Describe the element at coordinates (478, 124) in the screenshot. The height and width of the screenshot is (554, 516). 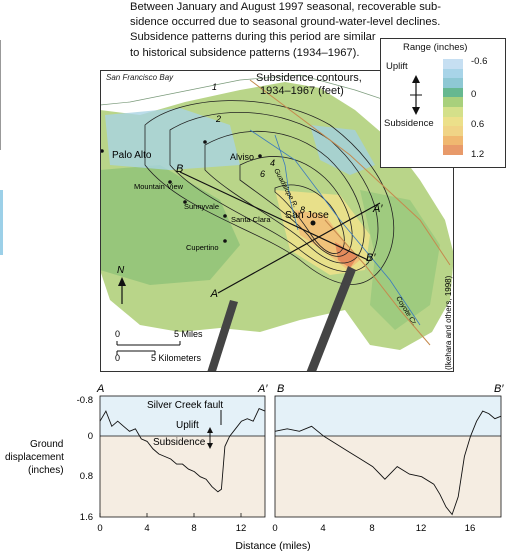
I see `legend-tick: 0.6` at that location.